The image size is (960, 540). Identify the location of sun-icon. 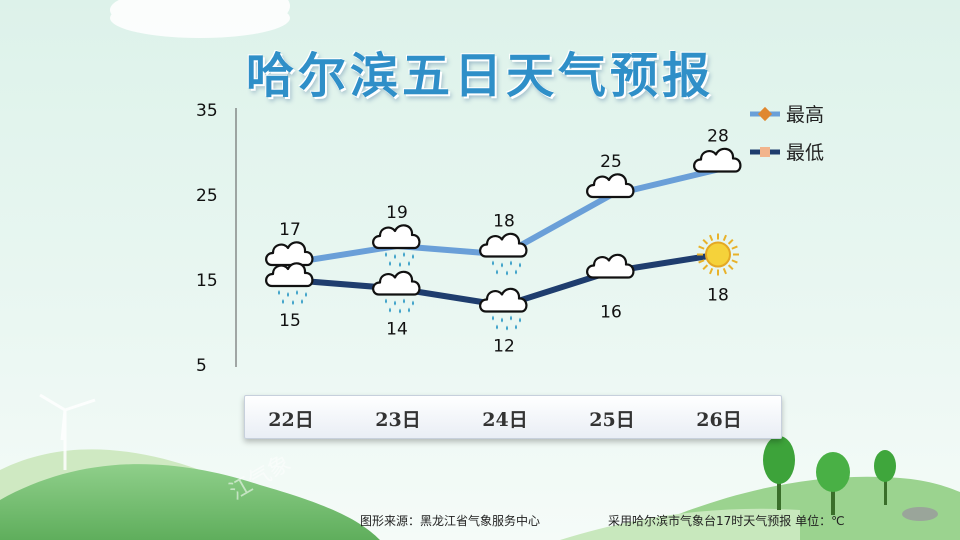
(718, 254).